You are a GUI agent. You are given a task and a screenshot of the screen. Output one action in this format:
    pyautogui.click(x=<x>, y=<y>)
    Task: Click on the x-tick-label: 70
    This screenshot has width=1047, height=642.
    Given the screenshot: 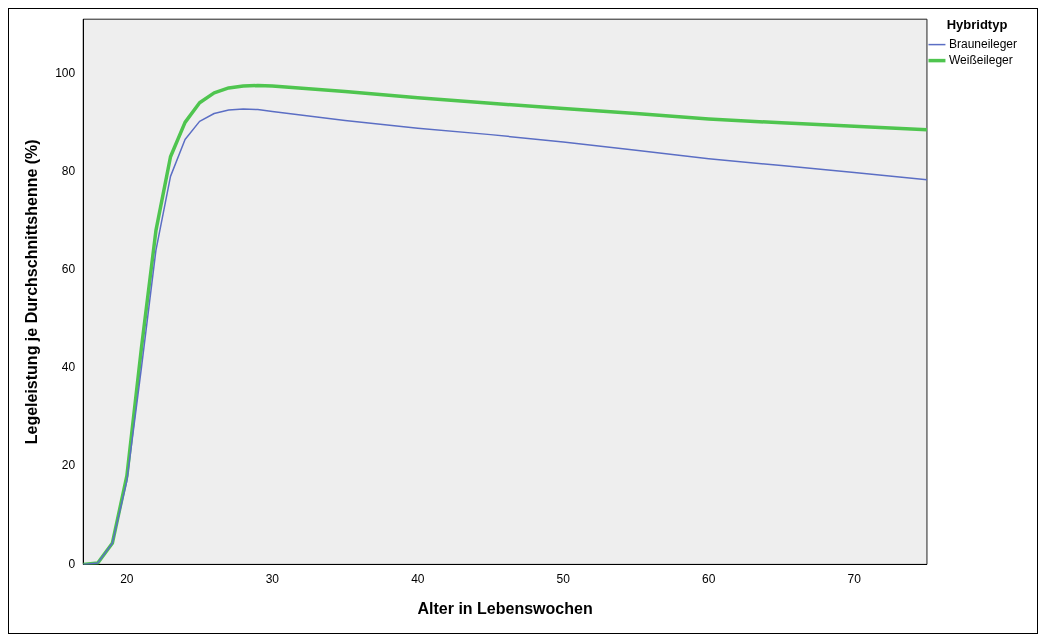 What is the action you would take?
    pyautogui.click(x=854, y=578)
    